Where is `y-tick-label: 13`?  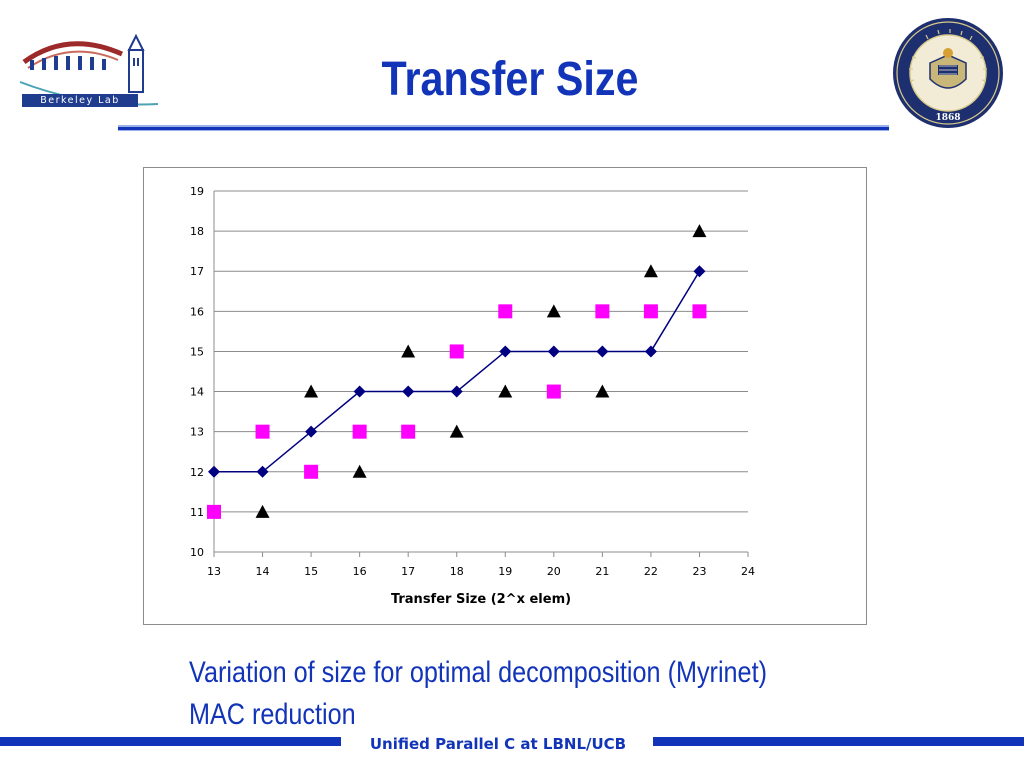 y-tick-label: 13 is located at coordinates (197, 432).